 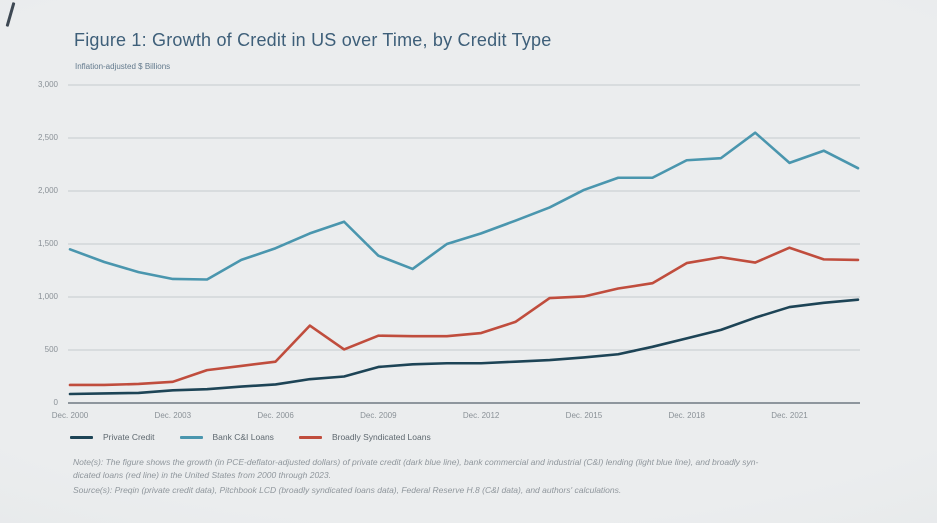 What do you see at coordinates (55, 402) in the screenshot?
I see `y-tick-label: 0` at bounding box center [55, 402].